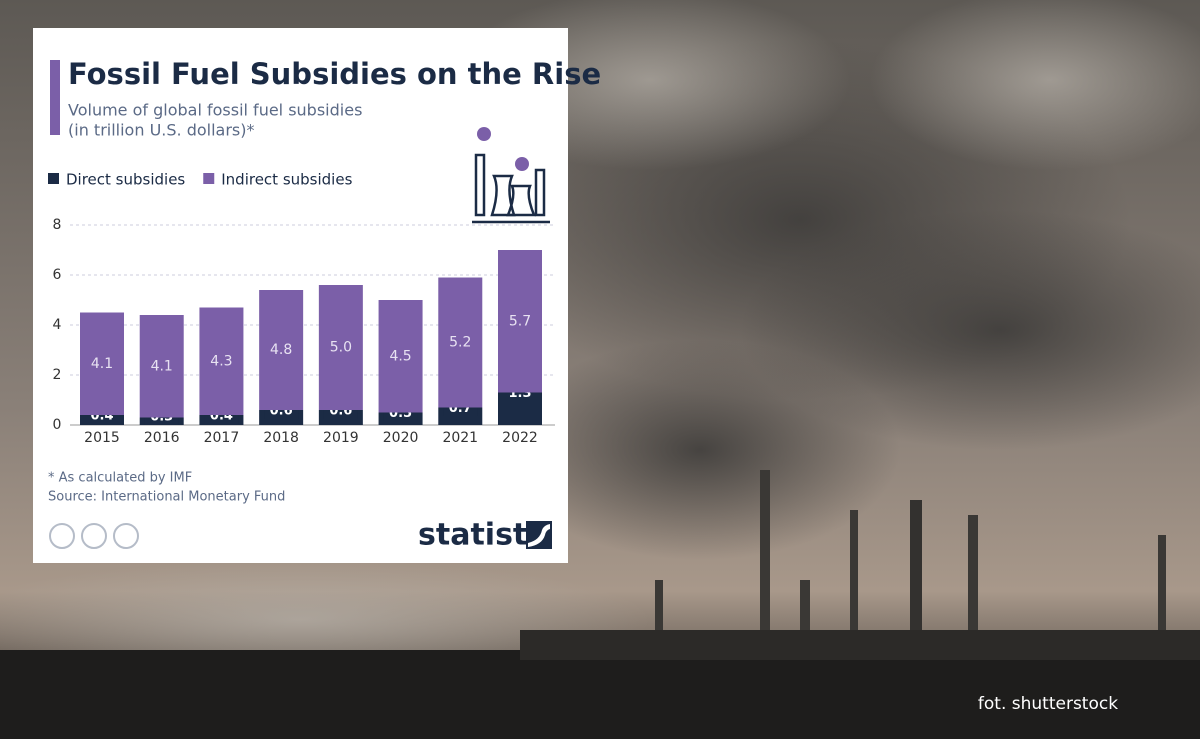 The height and width of the screenshot is (743, 1200). Describe the element at coordinates (334, 74) in the screenshot. I see `chart-title: Fossil Fuel Subsidies on the Rise` at that location.